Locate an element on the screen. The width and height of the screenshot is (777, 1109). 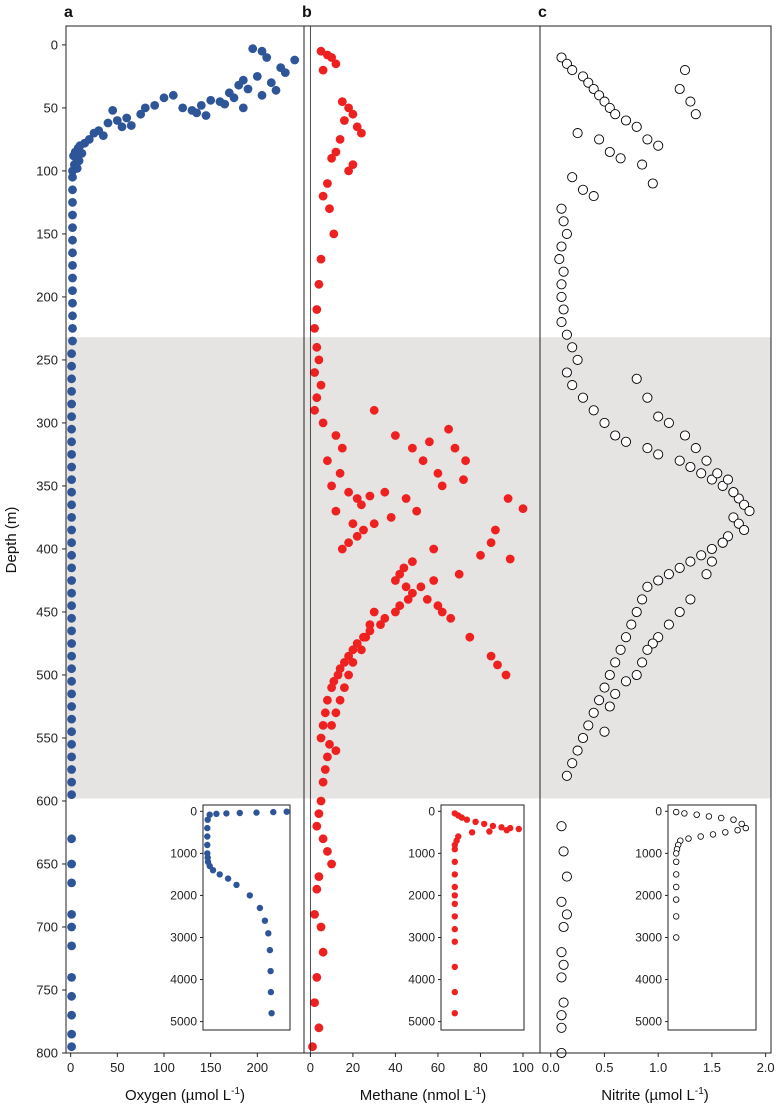
y-tick-label: 100 is located at coordinates (47, 170).